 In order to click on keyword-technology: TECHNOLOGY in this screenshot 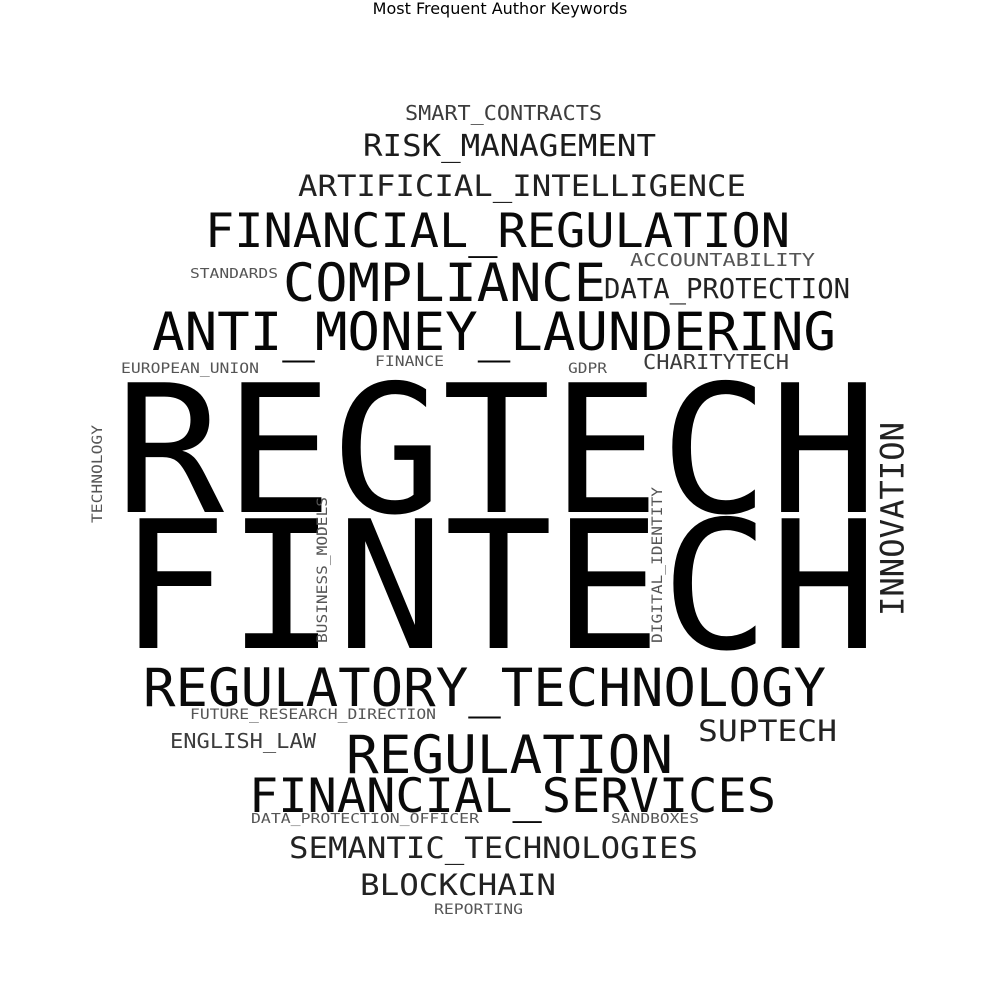, I will do `click(98, 473)`.